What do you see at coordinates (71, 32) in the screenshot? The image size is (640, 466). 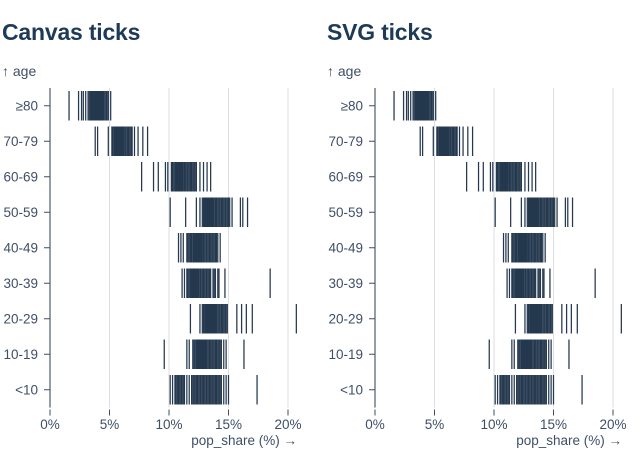 I see `chart-title-canvas: Canvas ticks` at bounding box center [71, 32].